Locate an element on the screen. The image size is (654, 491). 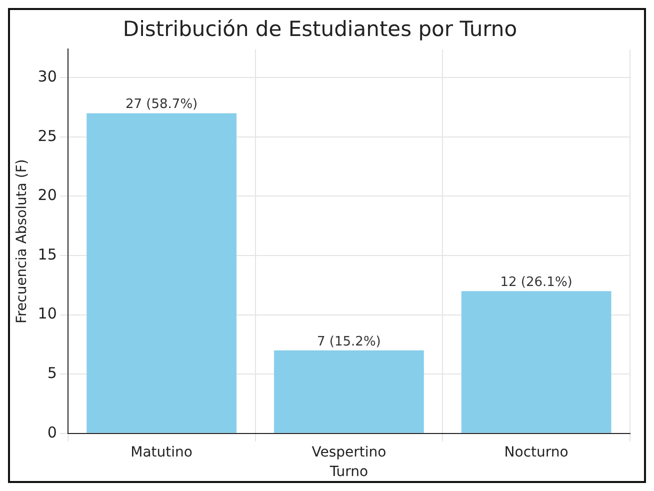
y-tick-label: 5 is located at coordinates (52, 373).